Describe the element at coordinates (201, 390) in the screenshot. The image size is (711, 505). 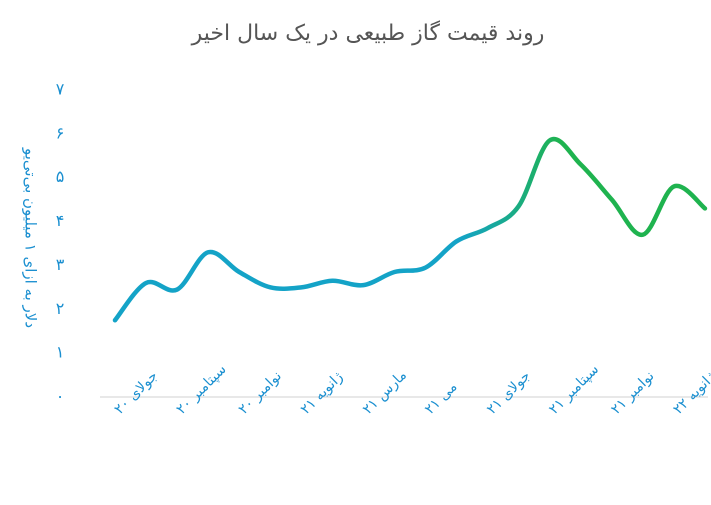
I see `x-tick-label: سپتامبر ۲۰` at that location.